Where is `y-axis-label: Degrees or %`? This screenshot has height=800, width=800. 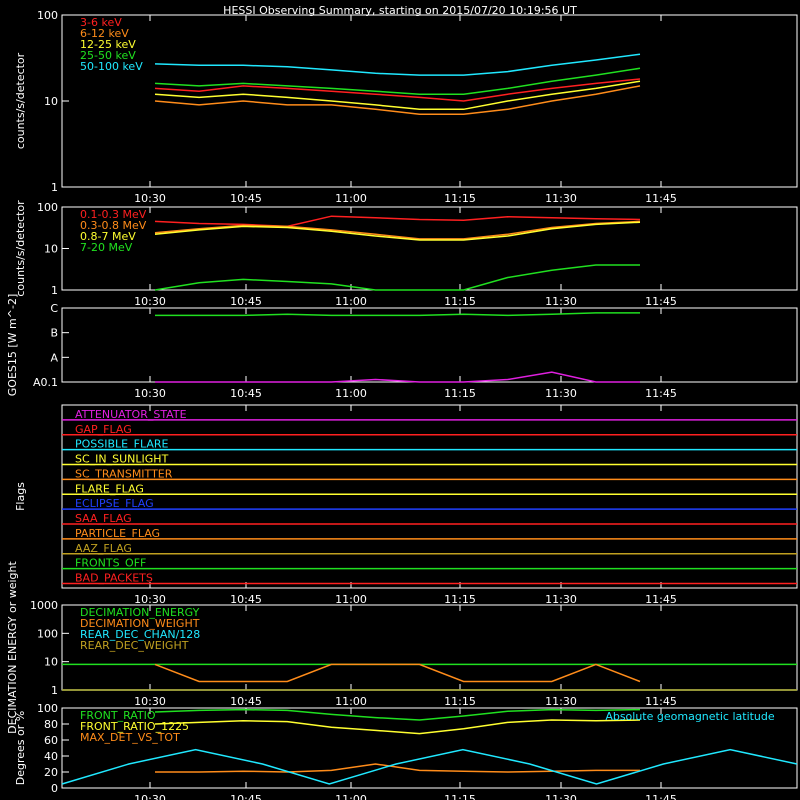 y-axis-label: Degrees or % is located at coordinates (20, 748).